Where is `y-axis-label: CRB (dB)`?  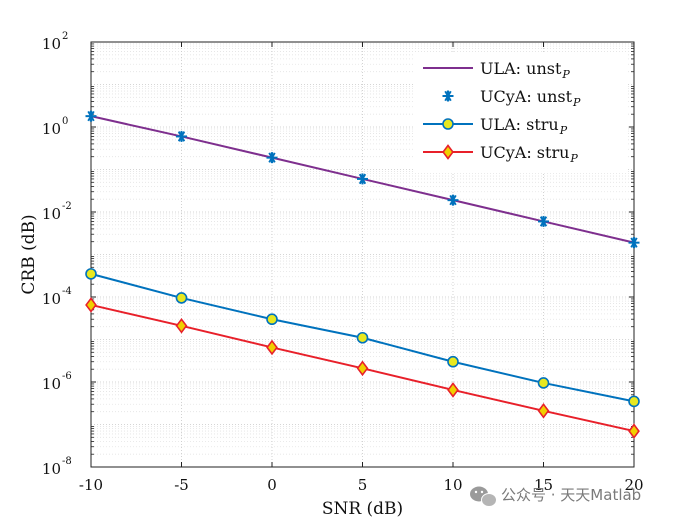
y-axis-label: CRB (dB) is located at coordinates (29, 254).